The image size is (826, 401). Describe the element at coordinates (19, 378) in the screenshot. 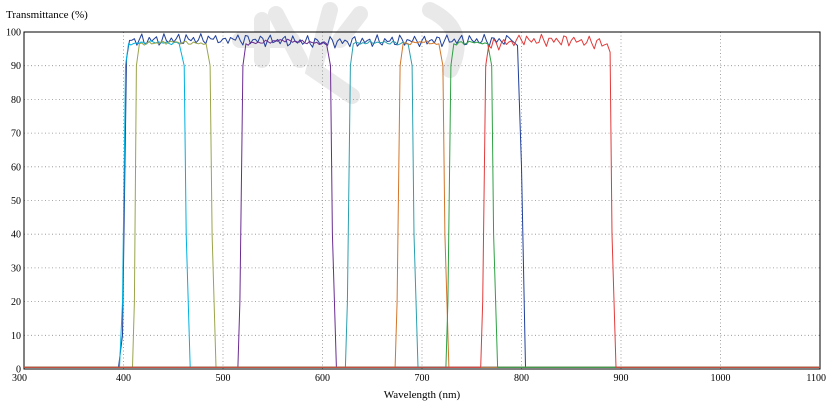

I see `x-tick-label: 300` at that location.